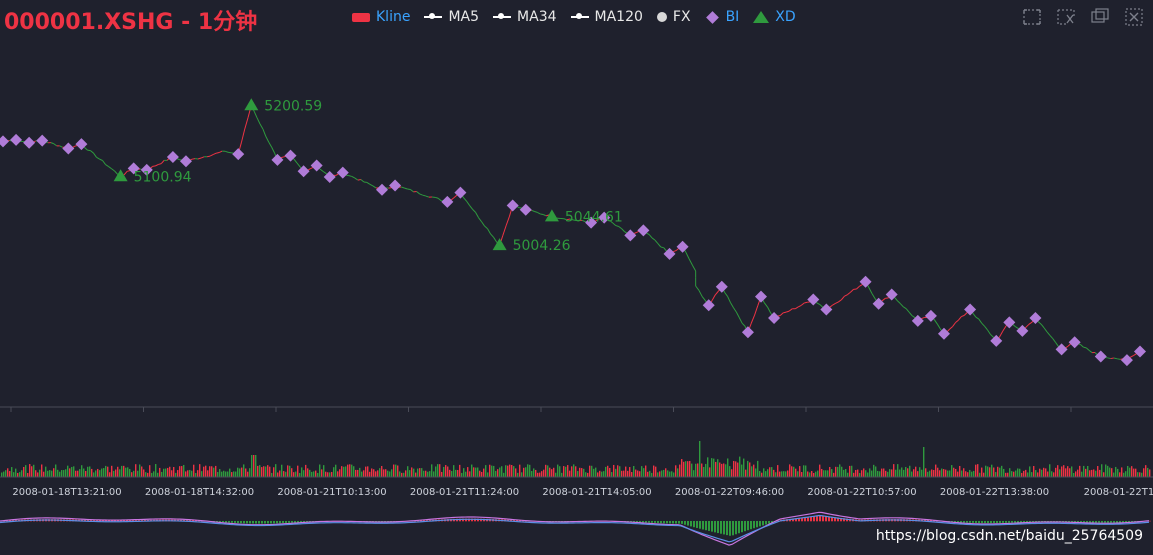 This screenshot has height=555, width=1153. What do you see at coordinates (451, 17) in the screenshot?
I see `legend-item-ma5: MA5` at bounding box center [451, 17].